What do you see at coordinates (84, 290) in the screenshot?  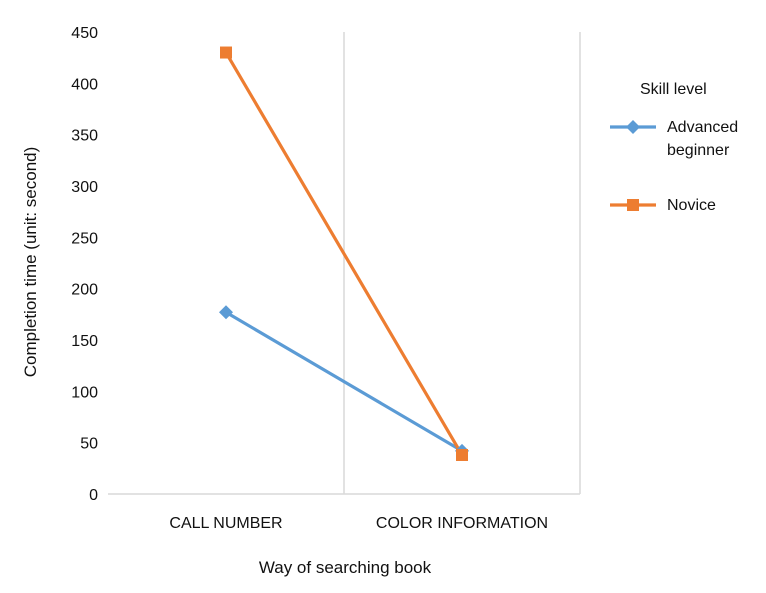 I see `y-tick-label: 200` at bounding box center [84, 290].